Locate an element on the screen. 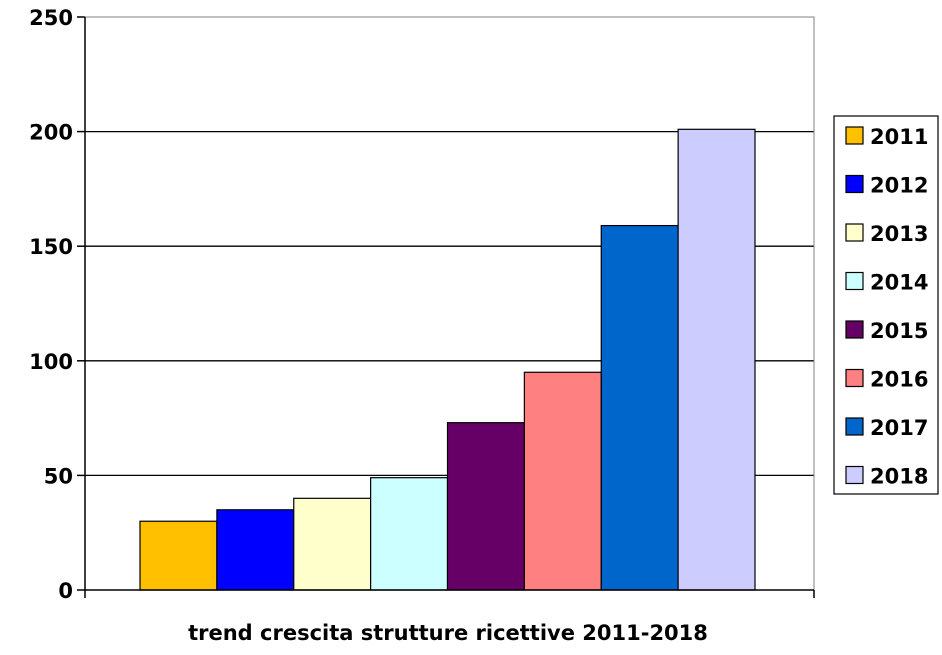  y-tick-label: 50 is located at coordinates (58, 476).